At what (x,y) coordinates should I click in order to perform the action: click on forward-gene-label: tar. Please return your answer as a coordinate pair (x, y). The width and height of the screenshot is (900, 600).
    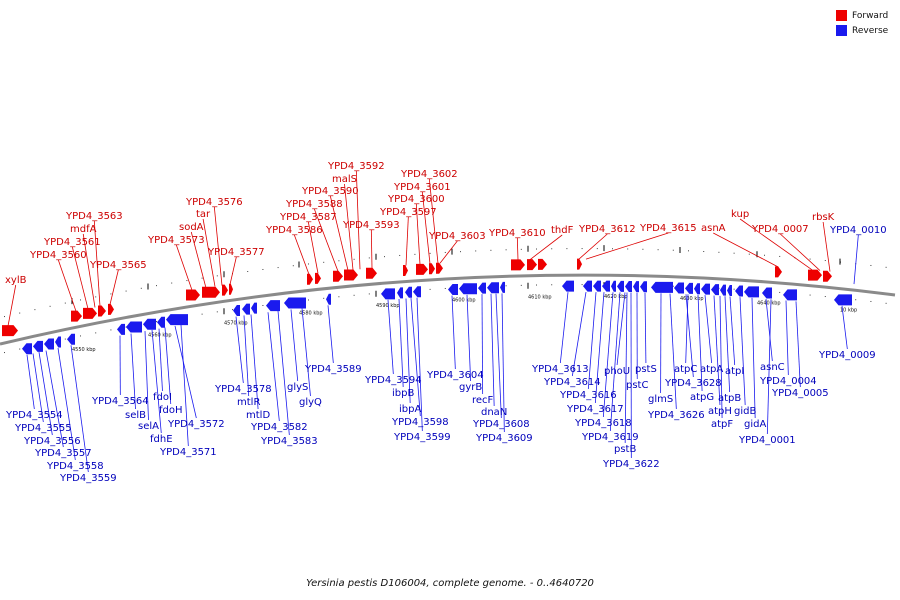
    Looking at the image, I should click on (203, 214).